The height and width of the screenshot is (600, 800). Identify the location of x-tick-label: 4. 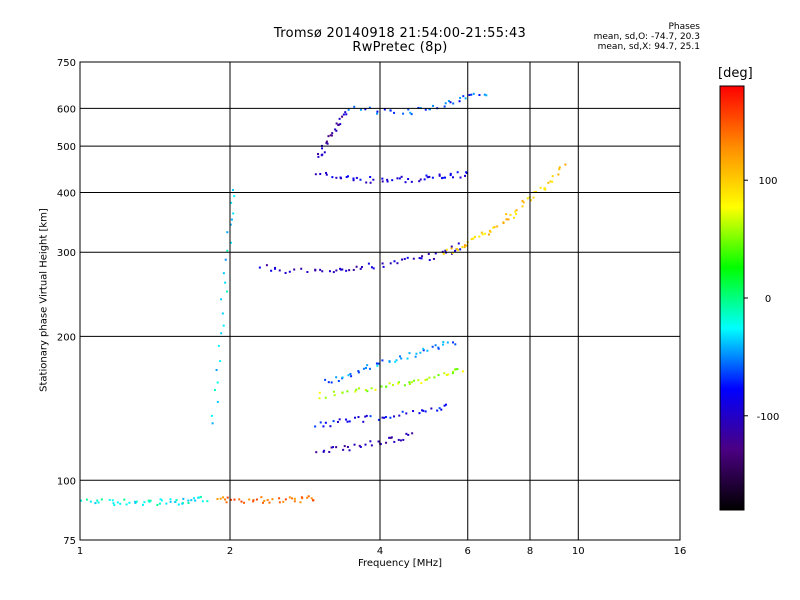
(380, 551).